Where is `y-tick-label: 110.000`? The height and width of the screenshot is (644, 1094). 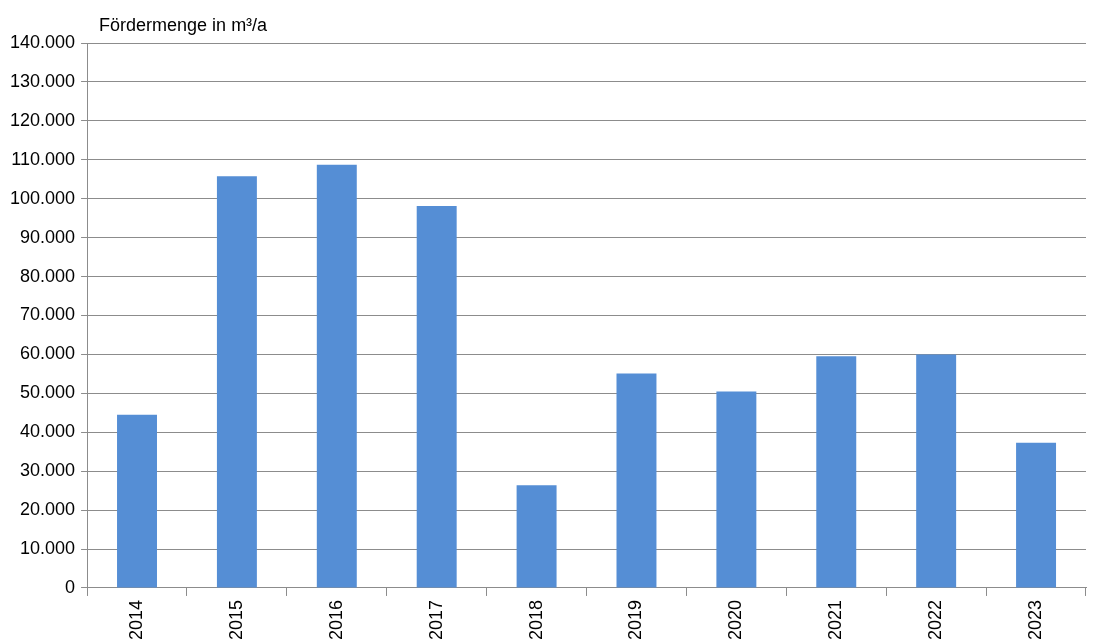
y-tick-label: 110.000 is located at coordinates (43, 158).